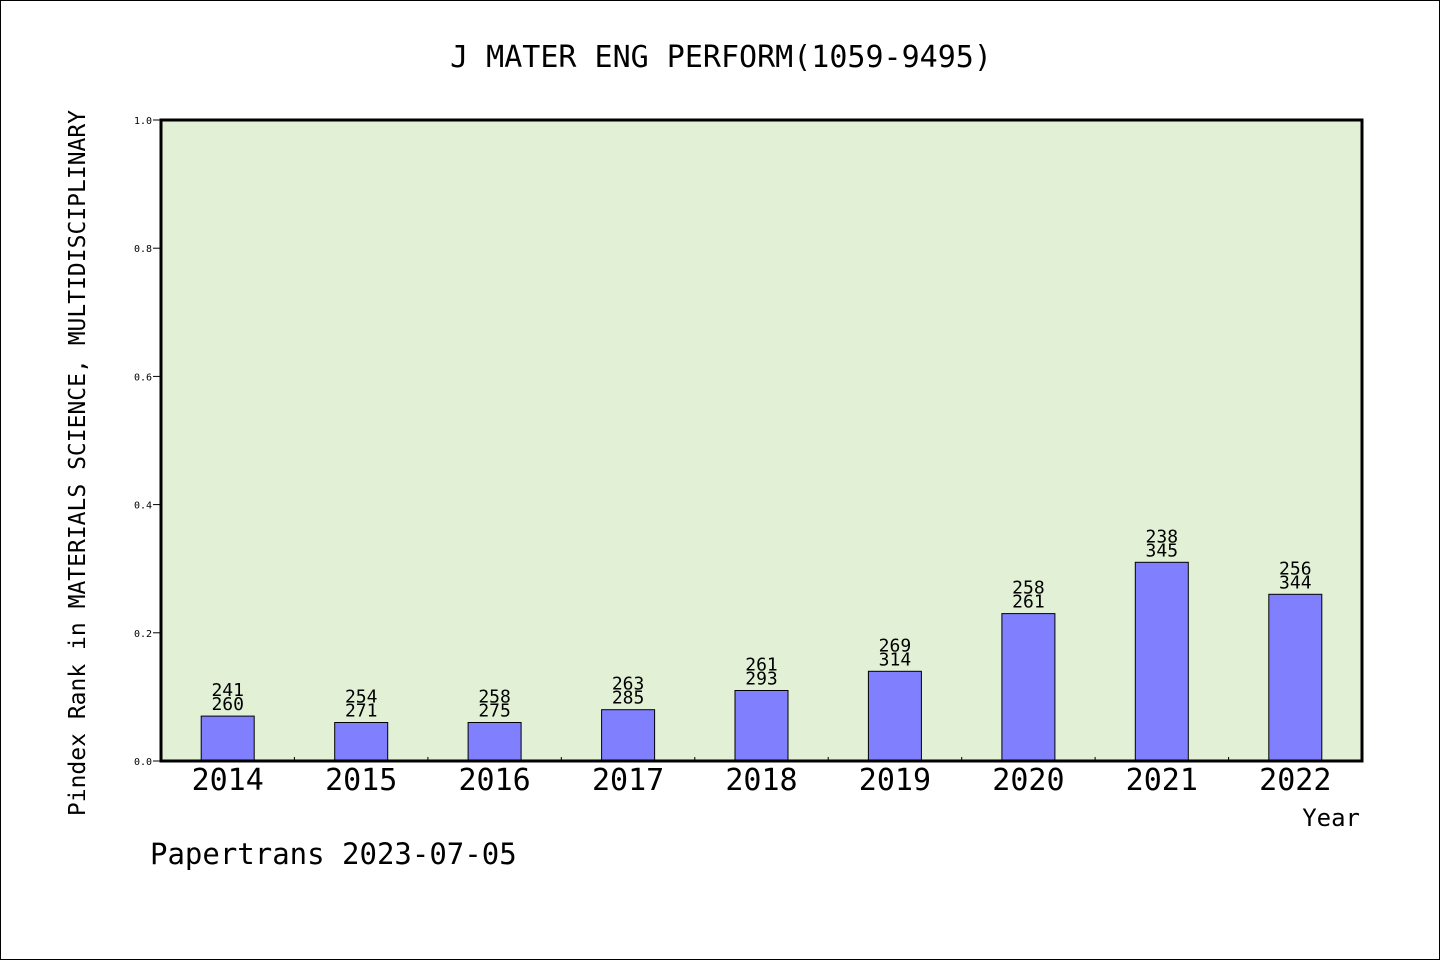 This screenshot has height=960, width=1440. What do you see at coordinates (494, 742) in the screenshot?
I see `bar-2016` at bounding box center [494, 742].